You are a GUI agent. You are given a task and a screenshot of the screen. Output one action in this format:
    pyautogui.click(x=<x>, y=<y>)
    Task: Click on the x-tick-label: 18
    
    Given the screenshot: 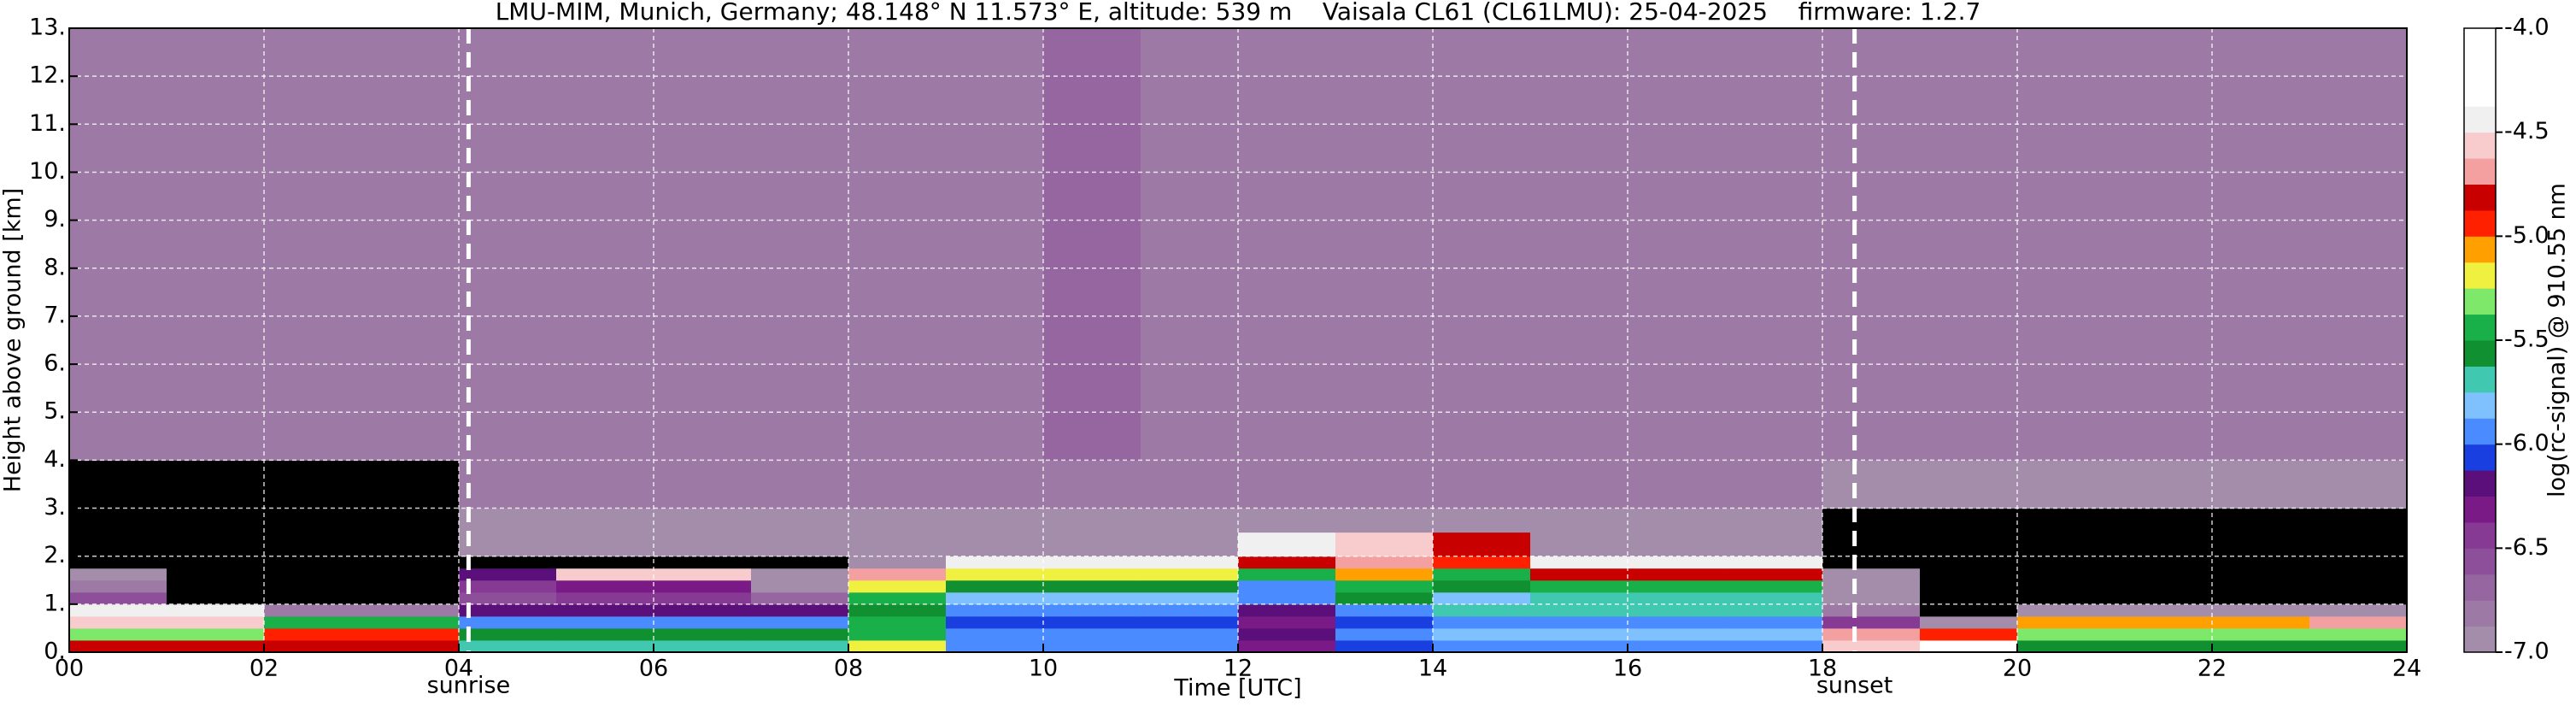 What is the action you would take?
    pyautogui.click(x=1822, y=669)
    